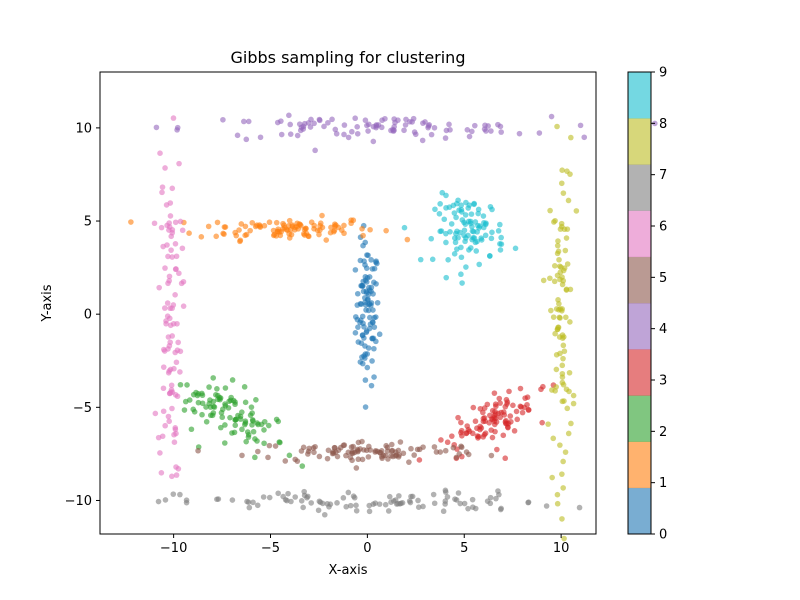 The height and width of the screenshot is (600, 800). I want to click on colorbar-frame, so click(639, 303).